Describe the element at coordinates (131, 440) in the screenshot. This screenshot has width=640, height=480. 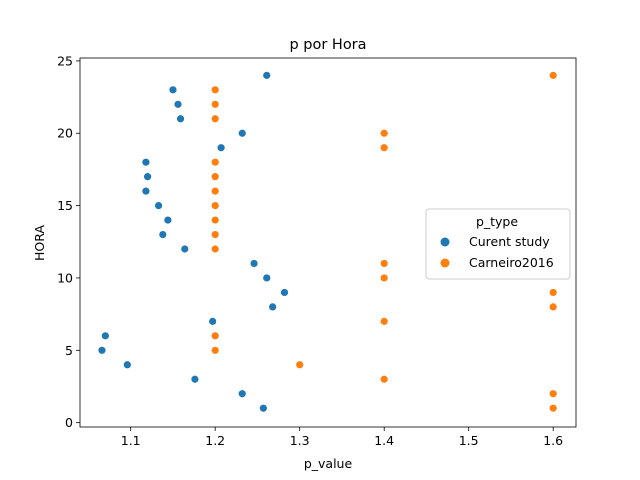
I see `x-tick-label: 1.1` at that location.